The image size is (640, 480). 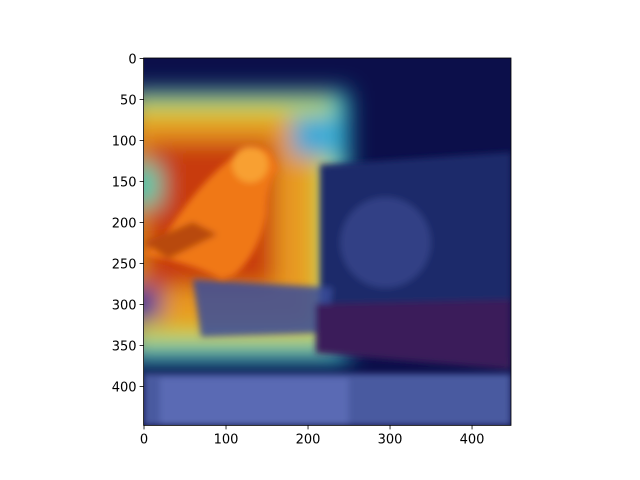 I want to click on x-tick-label: 0, so click(x=144, y=439).